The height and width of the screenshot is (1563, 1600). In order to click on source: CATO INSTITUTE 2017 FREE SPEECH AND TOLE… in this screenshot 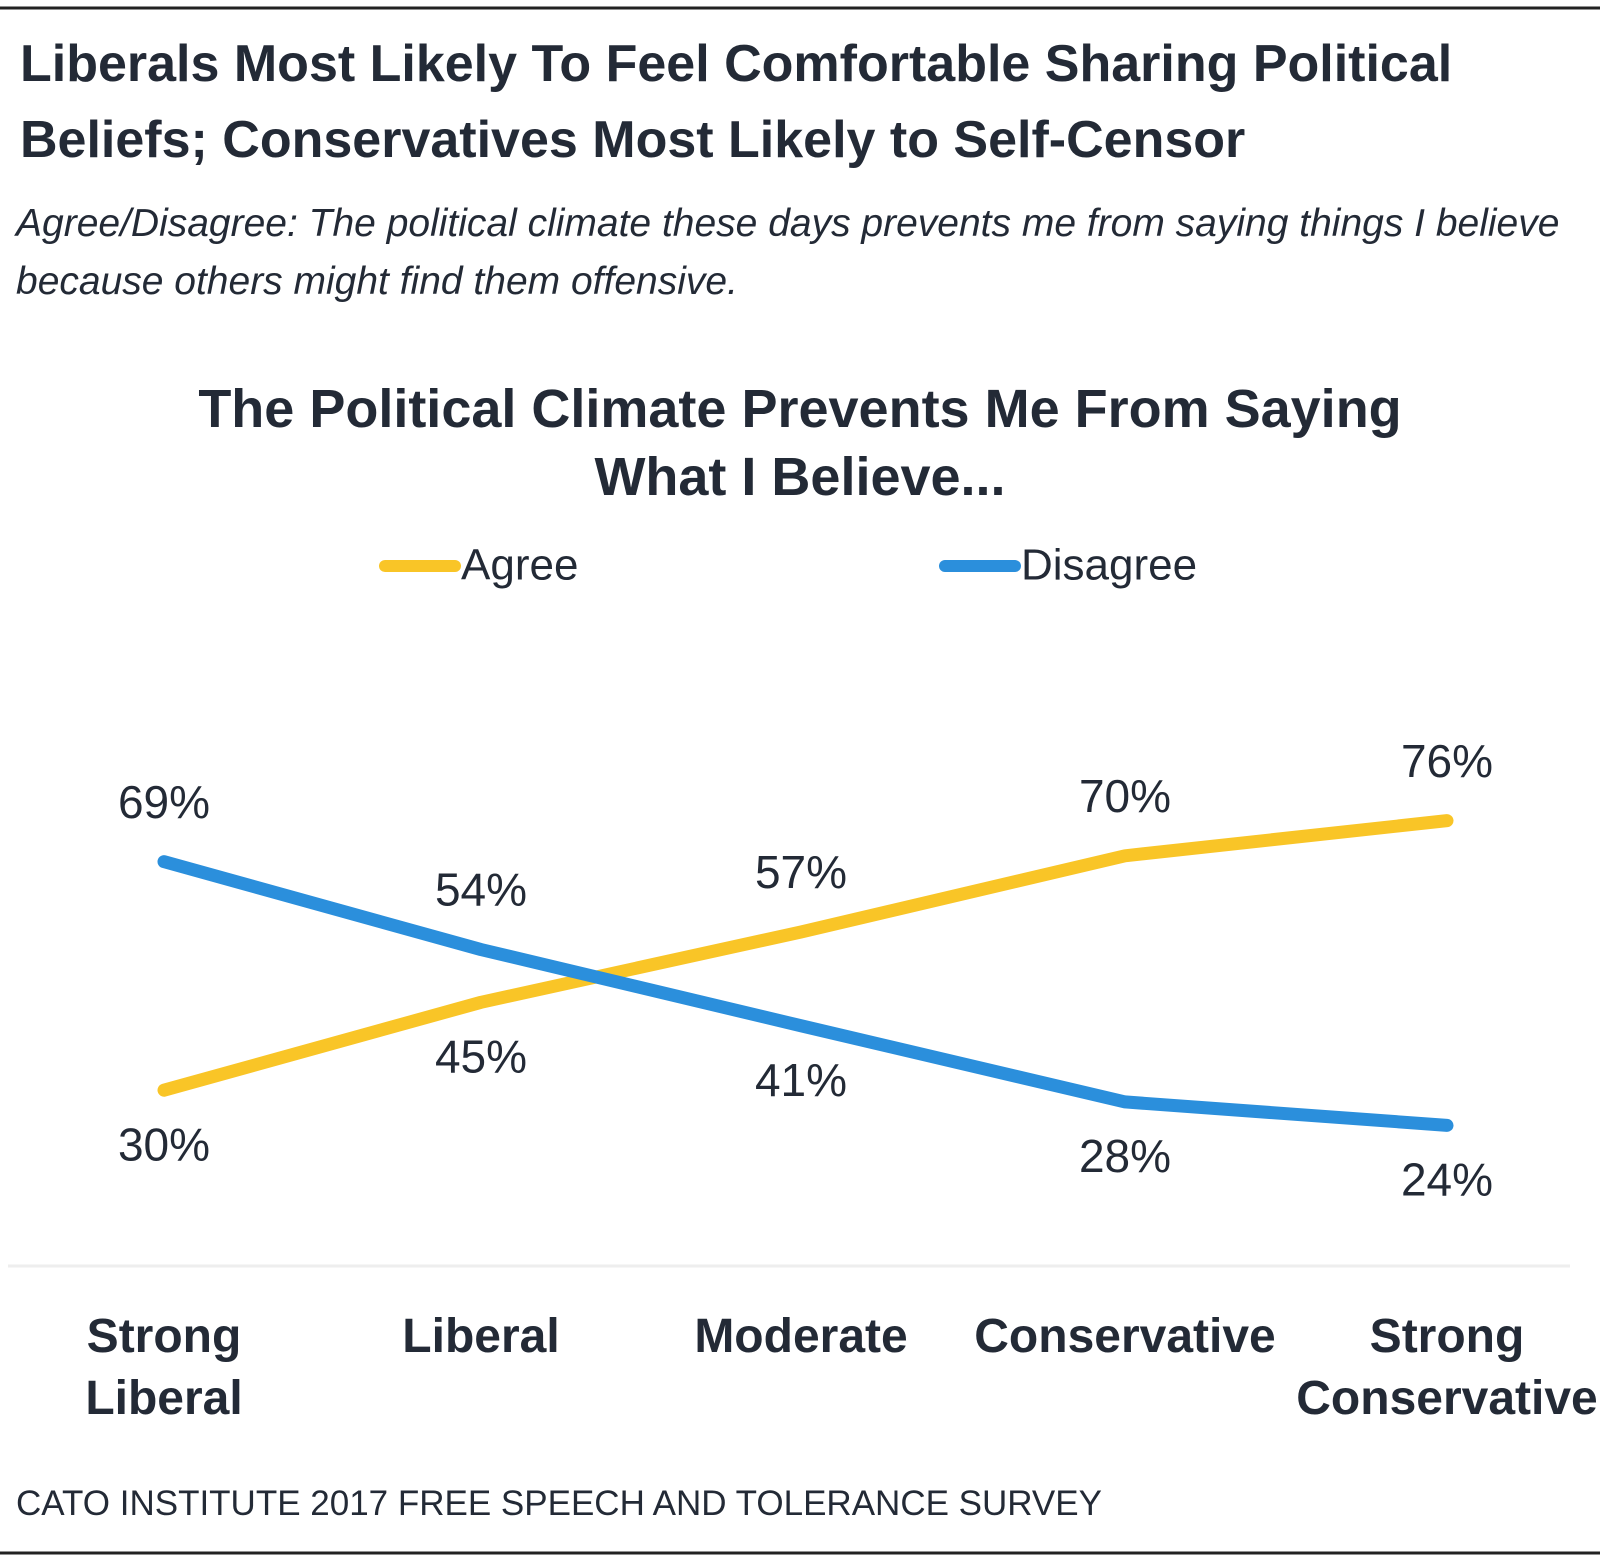, I will do `click(559, 1503)`.